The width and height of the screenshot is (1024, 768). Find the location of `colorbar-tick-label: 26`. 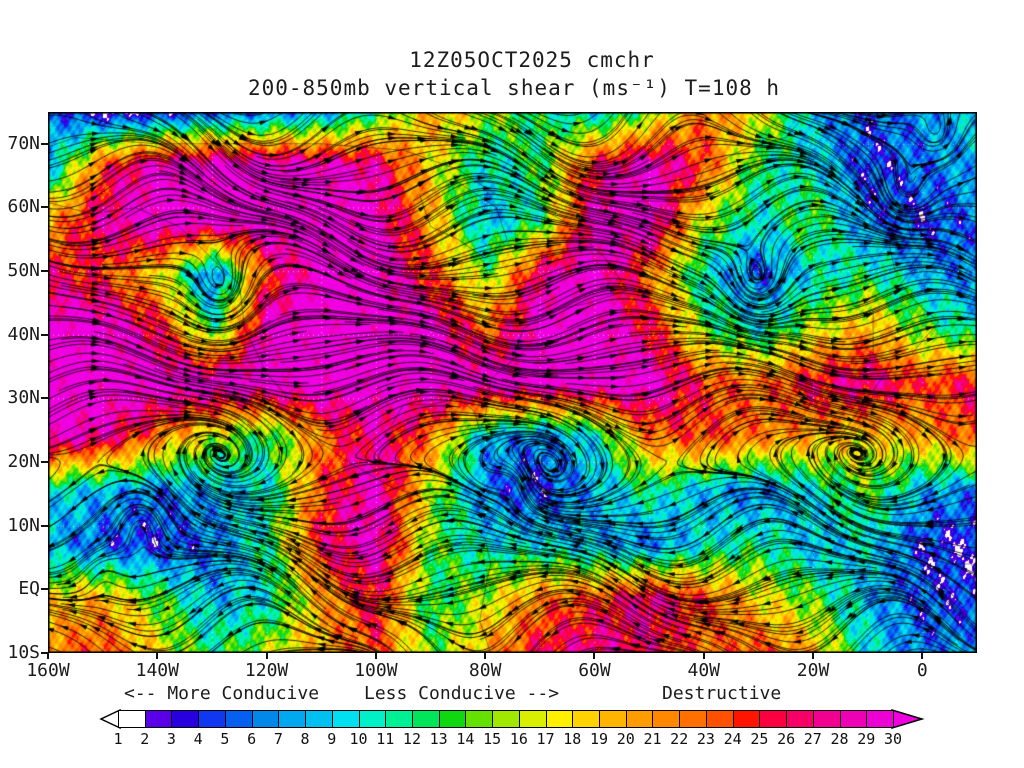

colorbar-tick-label: 26 is located at coordinates (786, 739).